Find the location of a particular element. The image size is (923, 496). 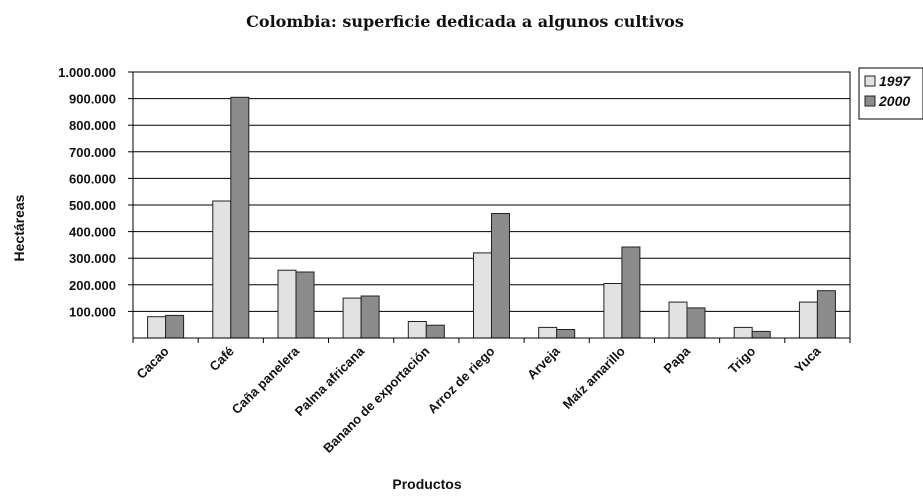

y-tick-label: 500.000 is located at coordinates (92, 205).